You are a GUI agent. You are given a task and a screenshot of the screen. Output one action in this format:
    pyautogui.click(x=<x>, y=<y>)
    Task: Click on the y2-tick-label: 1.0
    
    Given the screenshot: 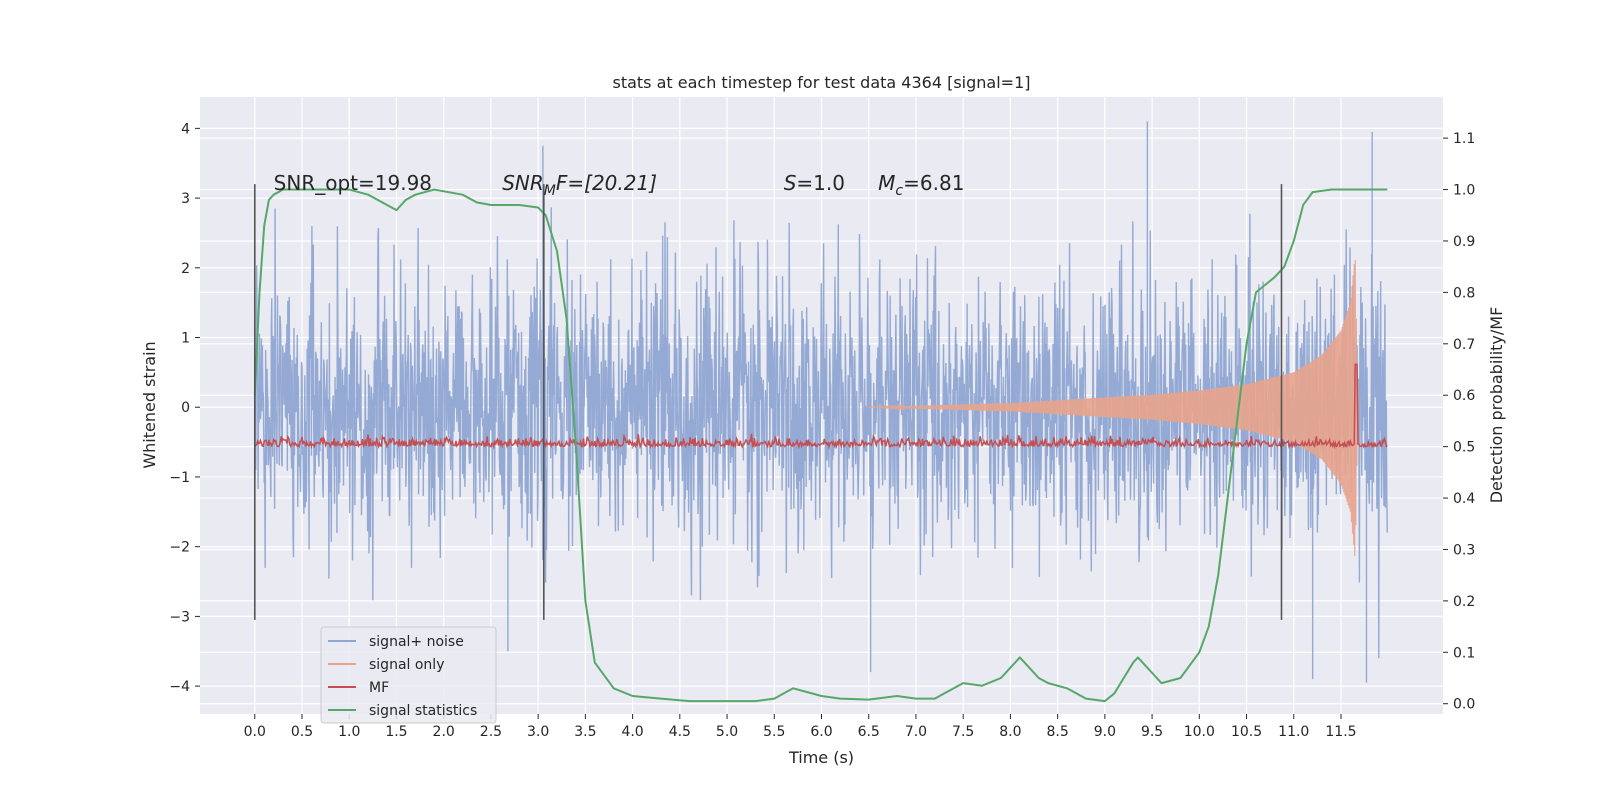 What is the action you would take?
    pyautogui.click(x=1464, y=191)
    